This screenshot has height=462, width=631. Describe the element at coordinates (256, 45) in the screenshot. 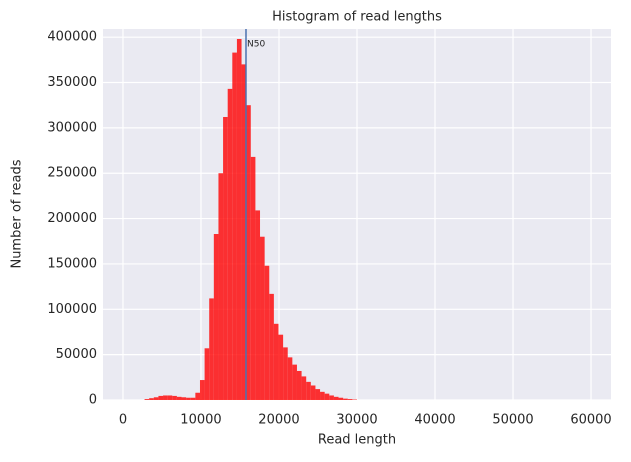

I see `n50-label: N50` at that location.